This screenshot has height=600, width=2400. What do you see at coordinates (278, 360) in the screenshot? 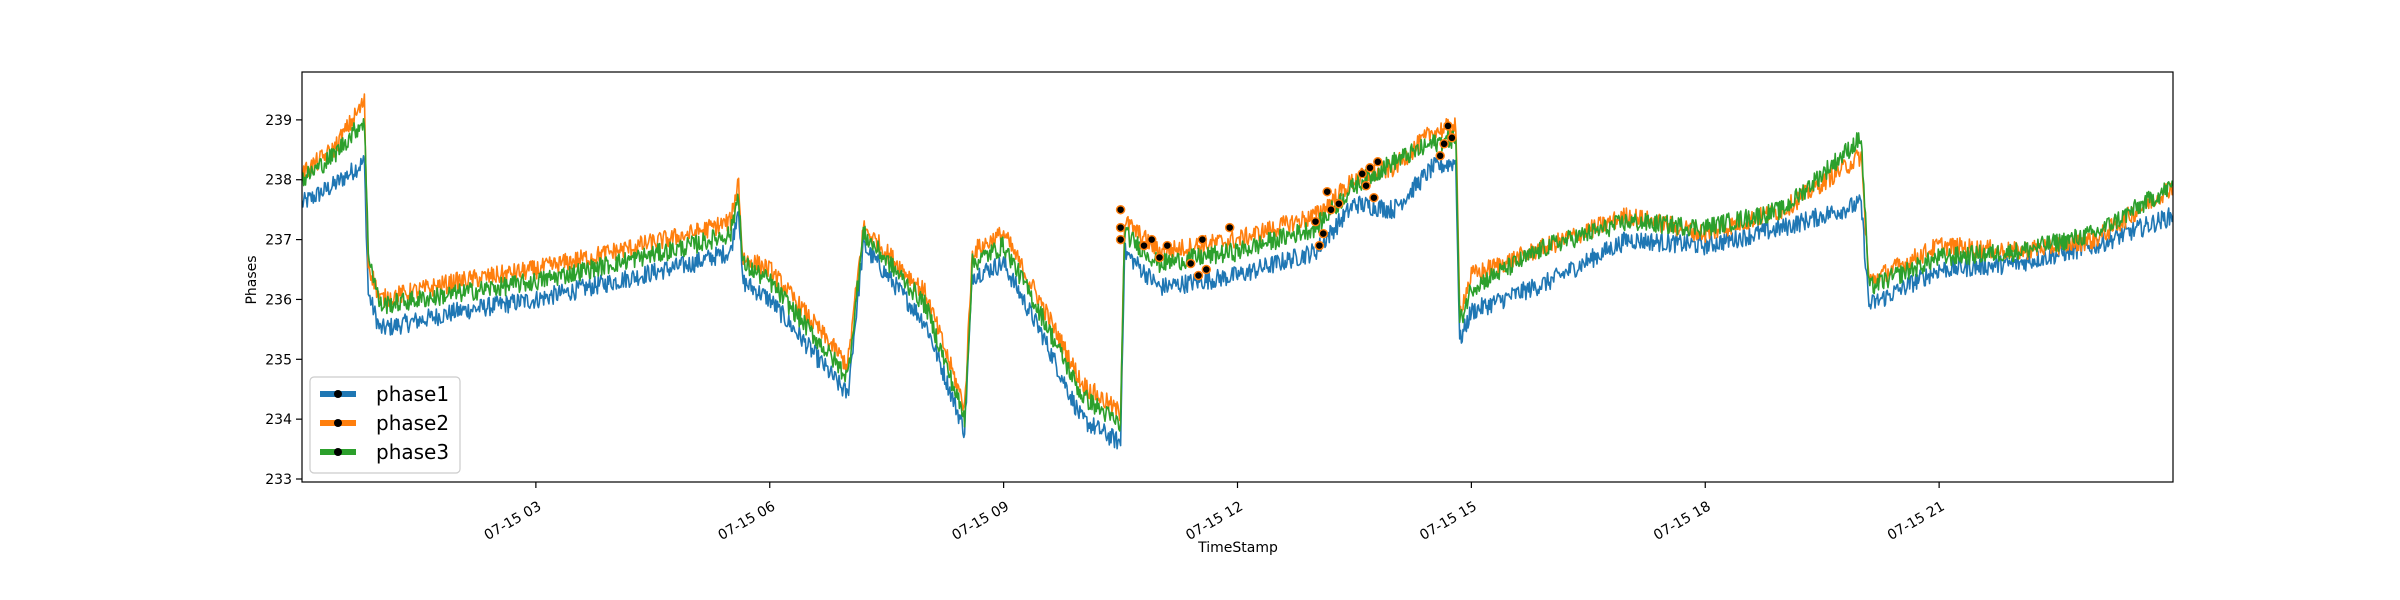
I see `y-tick-label: 235` at bounding box center [278, 360].